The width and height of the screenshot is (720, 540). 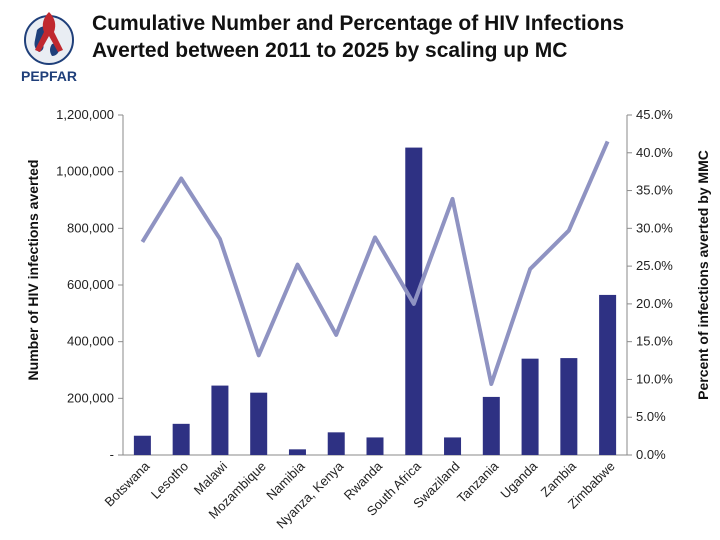 What do you see at coordinates (85, 171) in the screenshot?
I see `y-tick-label-5: 1,000,000` at bounding box center [85, 171].